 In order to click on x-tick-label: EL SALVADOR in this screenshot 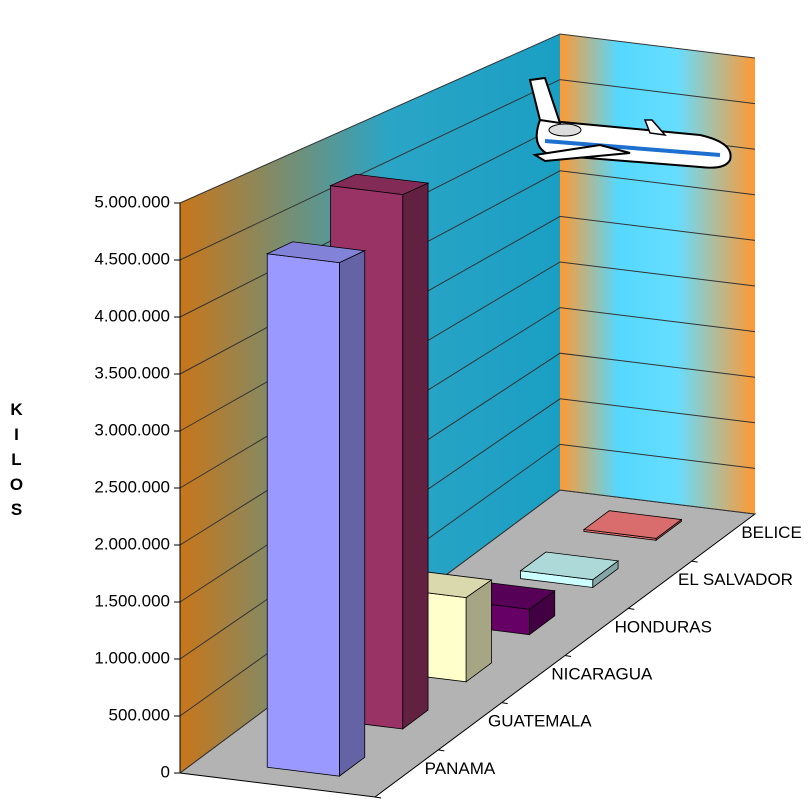, I will do `click(735, 579)`.